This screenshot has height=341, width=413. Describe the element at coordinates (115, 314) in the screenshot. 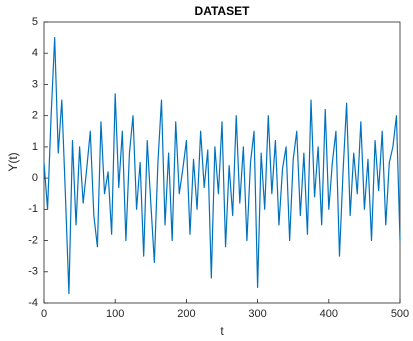

I see `x-tick-label: 100` at that location.